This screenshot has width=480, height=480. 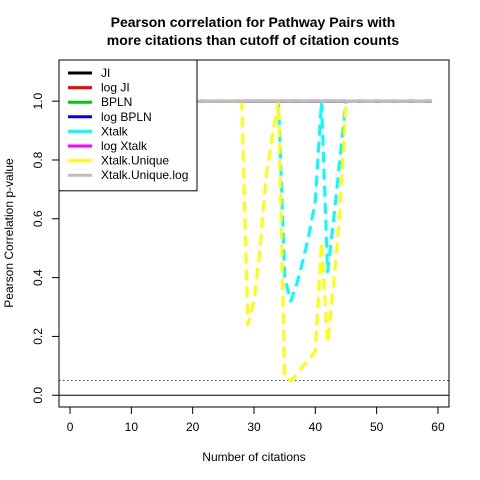 I want to click on x-axis-label: Number of citations, so click(x=253, y=457).